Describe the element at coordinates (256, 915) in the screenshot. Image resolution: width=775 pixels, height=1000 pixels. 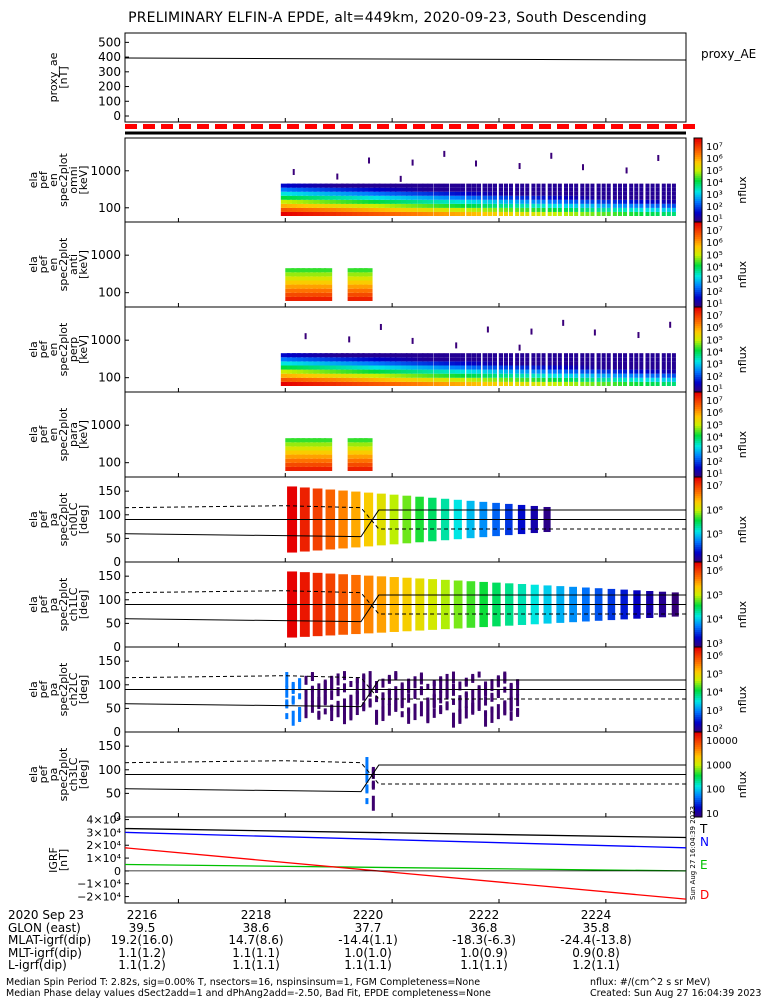
I see `footer-cell: 2218` at that location.